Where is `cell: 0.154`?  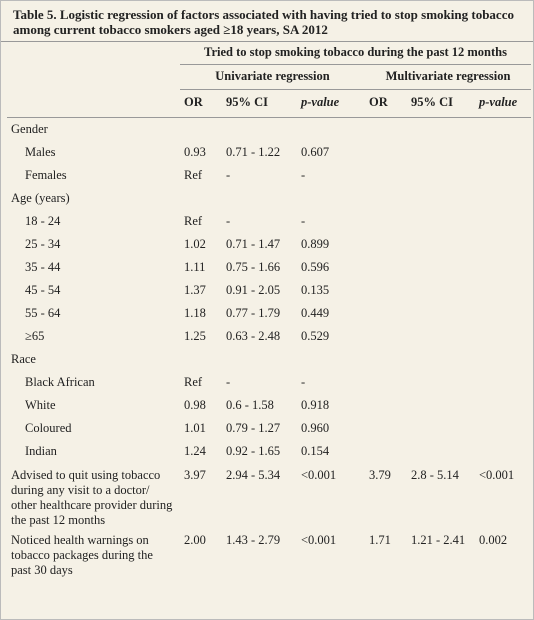 cell: 0.154 is located at coordinates (315, 451).